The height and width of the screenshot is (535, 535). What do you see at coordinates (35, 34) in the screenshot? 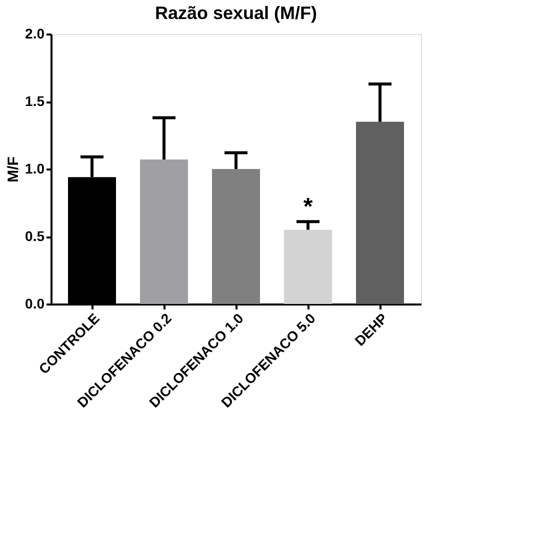
I see `y-tick-label: 2.0` at bounding box center [35, 34].